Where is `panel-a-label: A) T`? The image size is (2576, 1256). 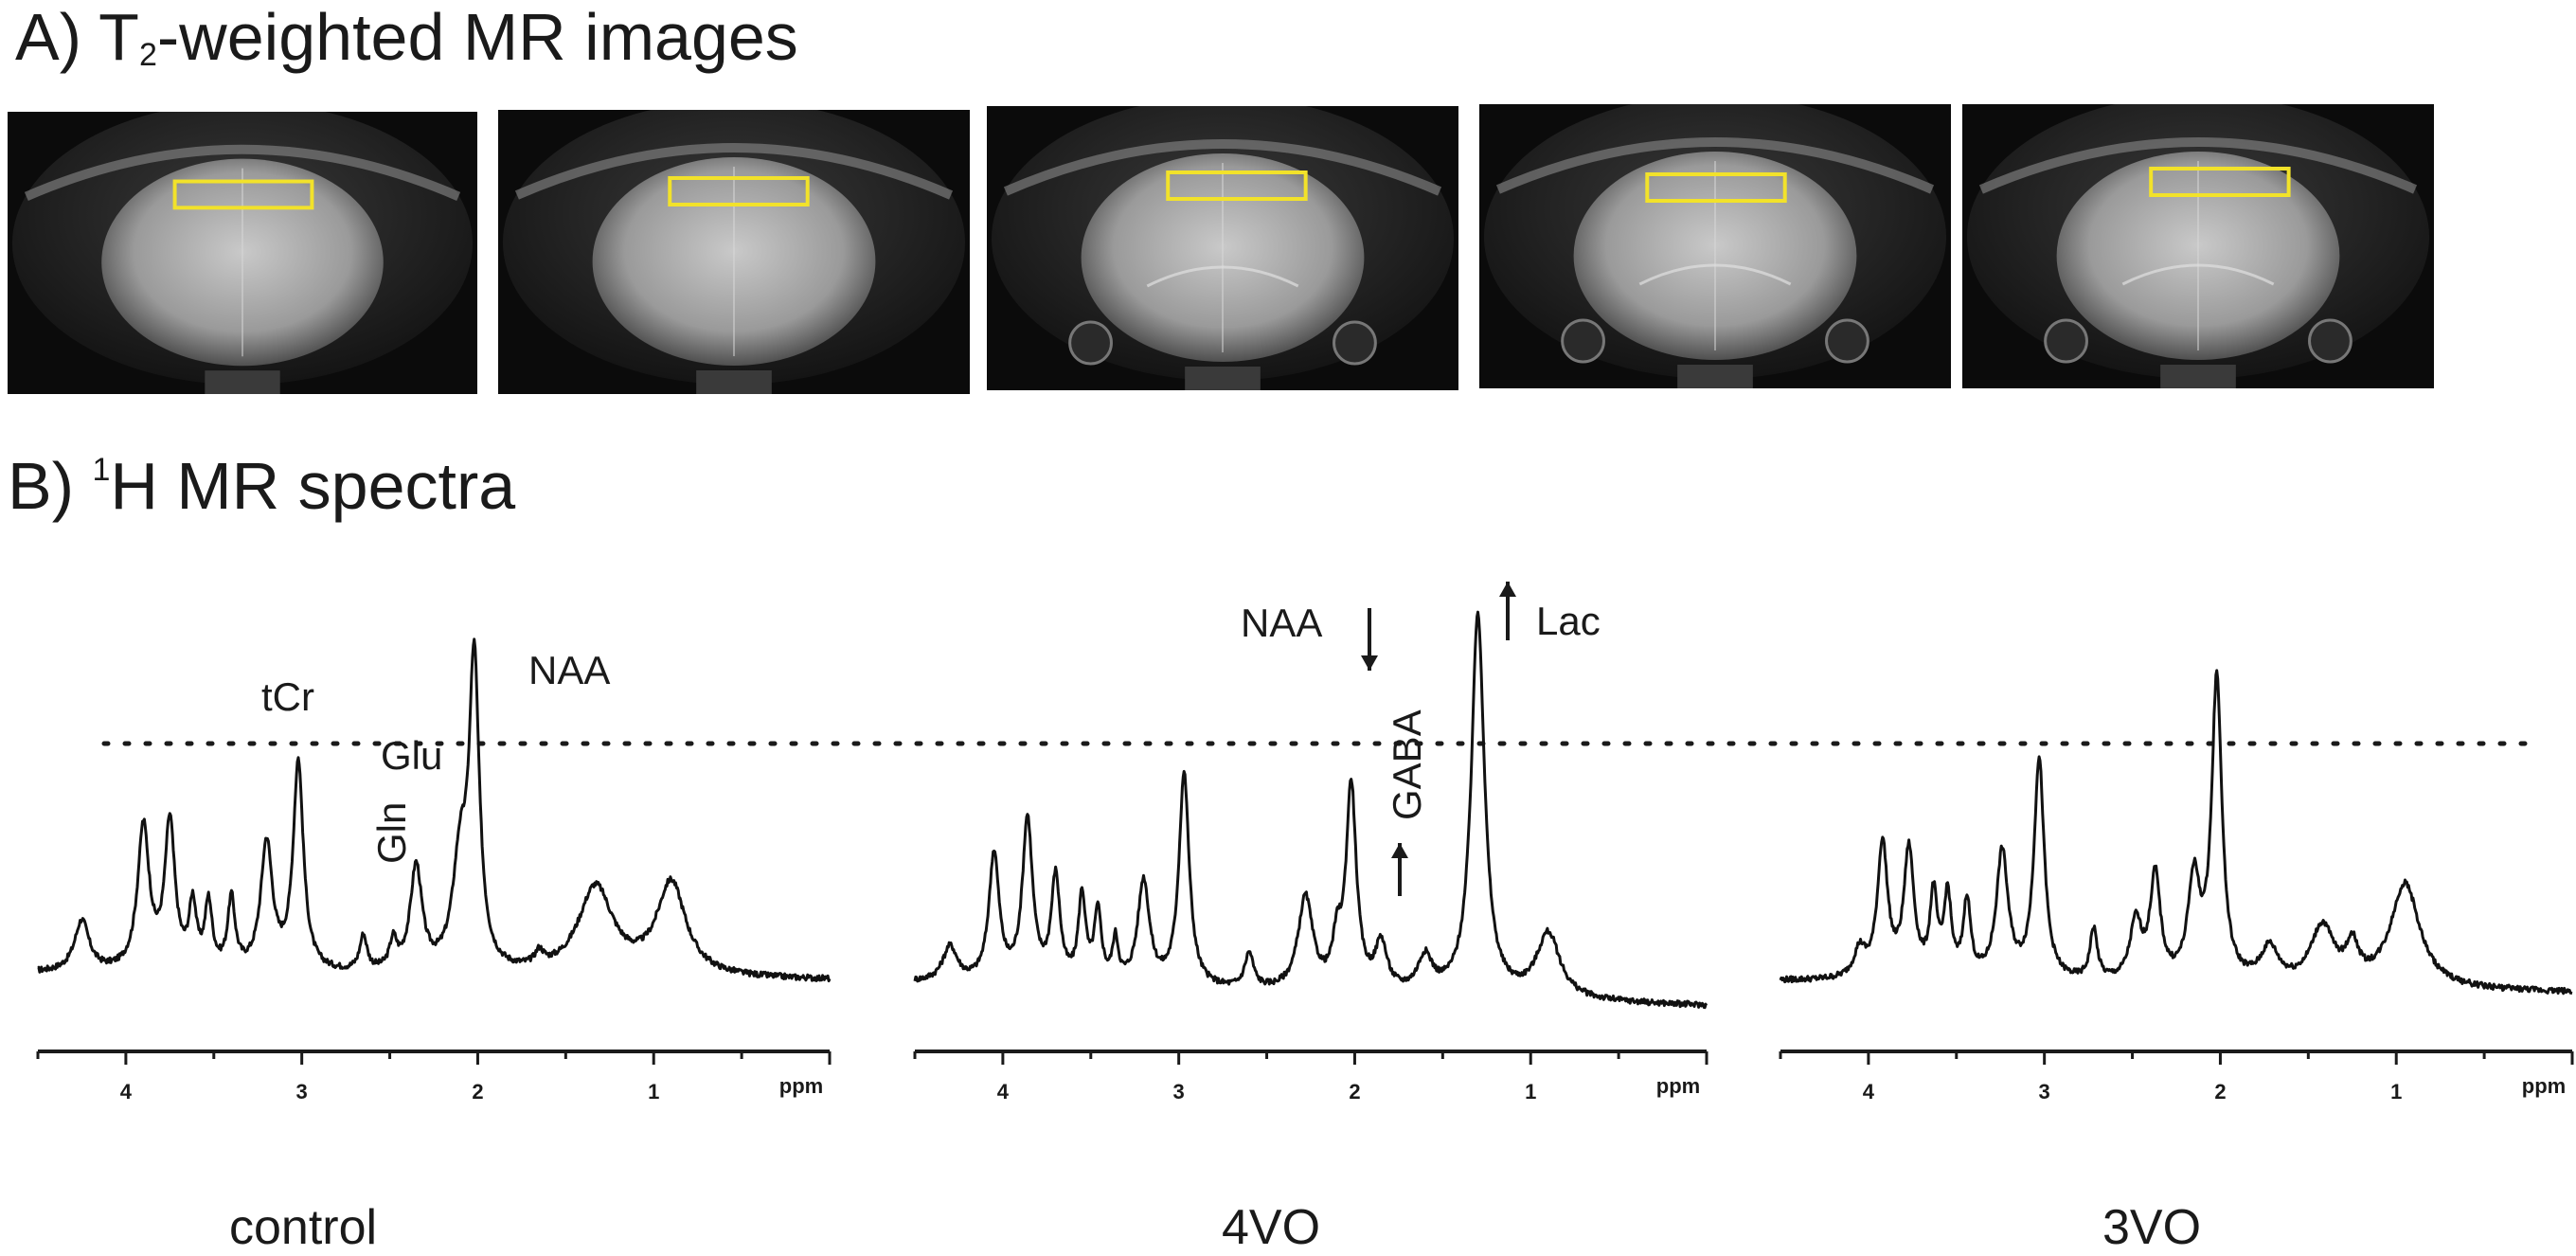
panel-a-label: A) T is located at coordinates (77, 37).